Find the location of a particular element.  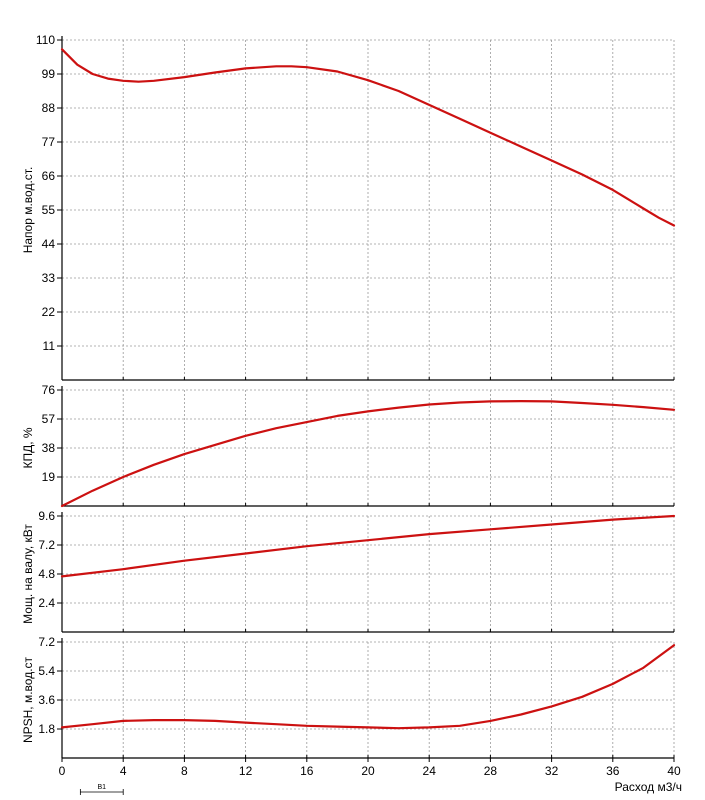

y-tick-label: 2.4 is located at coordinates (46, 603).